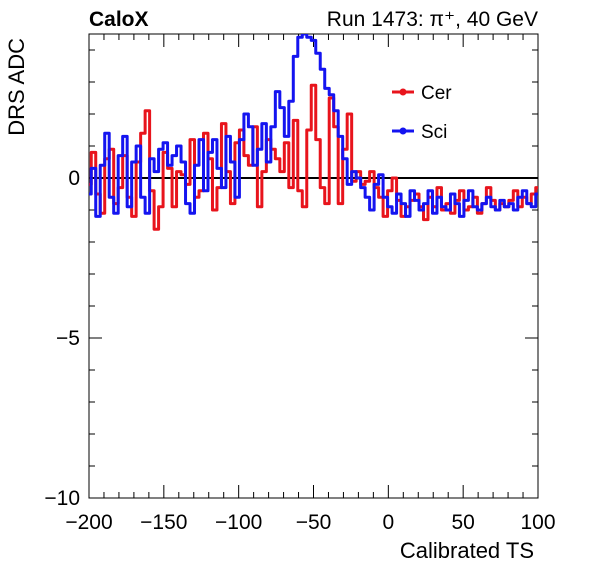 This screenshot has height=572, width=596. I want to click on legend-cer-marker, so click(403, 92).